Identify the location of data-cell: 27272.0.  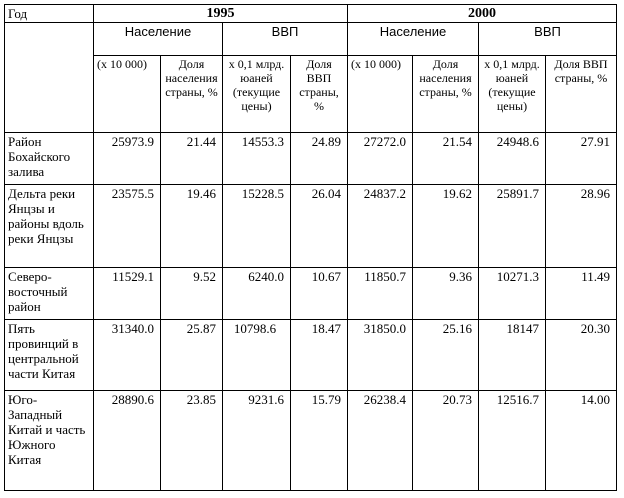
(380, 158).